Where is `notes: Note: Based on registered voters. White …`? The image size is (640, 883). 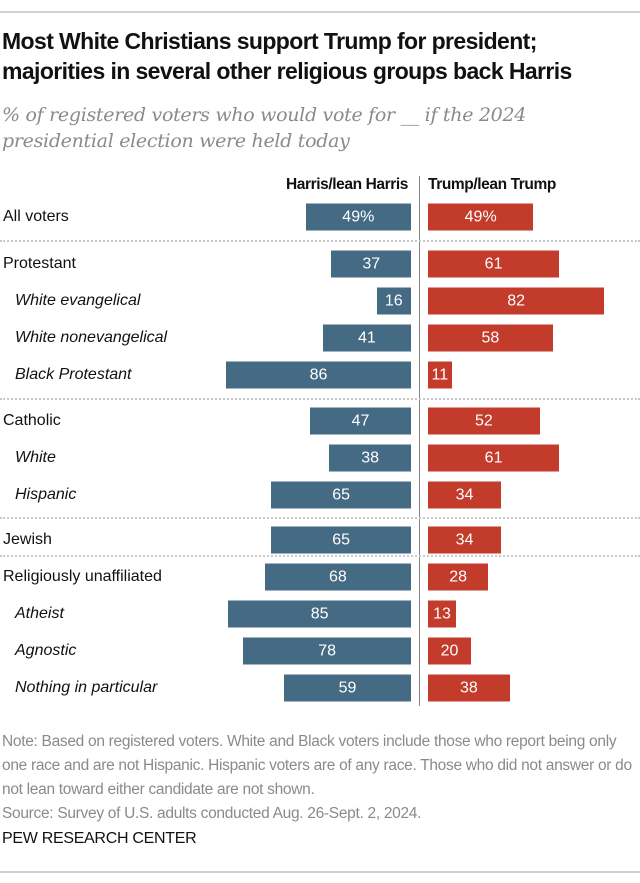
notes: Note: Based on registered voters. White … is located at coordinates (321, 778).